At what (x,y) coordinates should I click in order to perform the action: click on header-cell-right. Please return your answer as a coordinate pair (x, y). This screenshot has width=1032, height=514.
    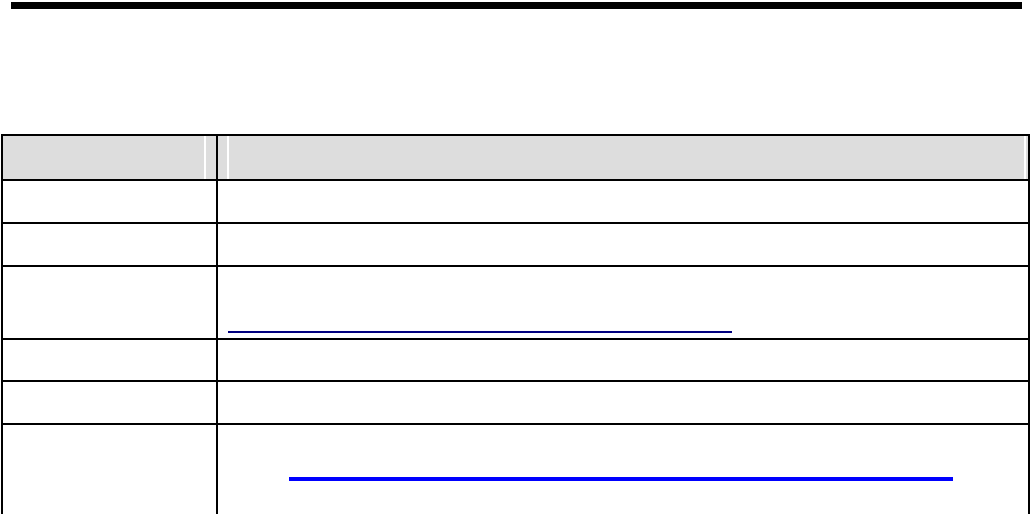
    Looking at the image, I should click on (623, 157).